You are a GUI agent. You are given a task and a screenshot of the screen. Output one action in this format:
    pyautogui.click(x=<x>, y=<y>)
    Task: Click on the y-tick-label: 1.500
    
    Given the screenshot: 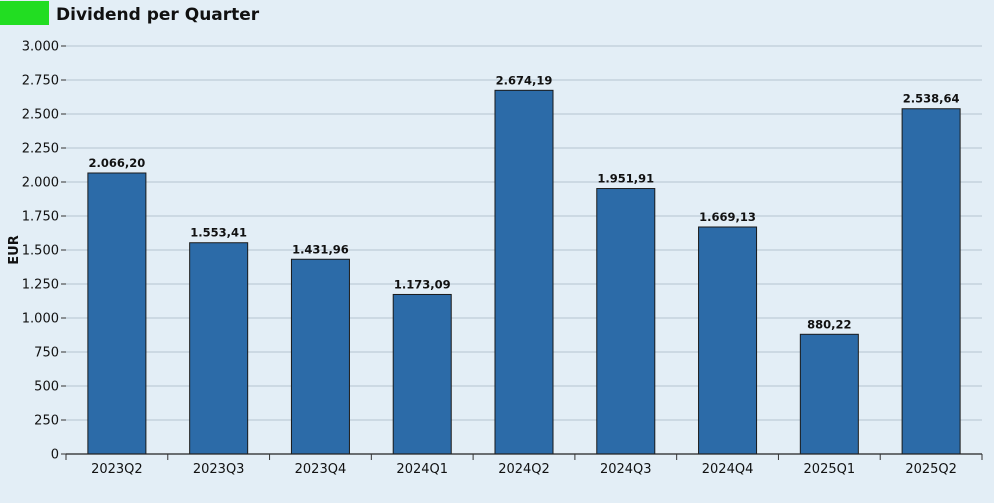 What is the action you would take?
    pyautogui.click(x=40, y=251)
    